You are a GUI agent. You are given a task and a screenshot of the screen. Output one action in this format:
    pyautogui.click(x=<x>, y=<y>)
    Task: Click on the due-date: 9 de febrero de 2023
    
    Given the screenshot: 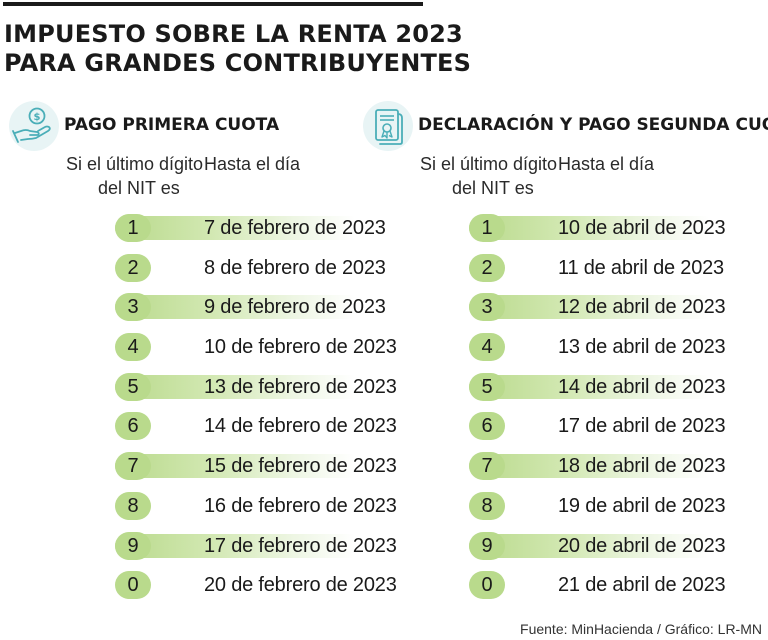 What is the action you would take?
    pyautogui.click(x=295, y=307)
    